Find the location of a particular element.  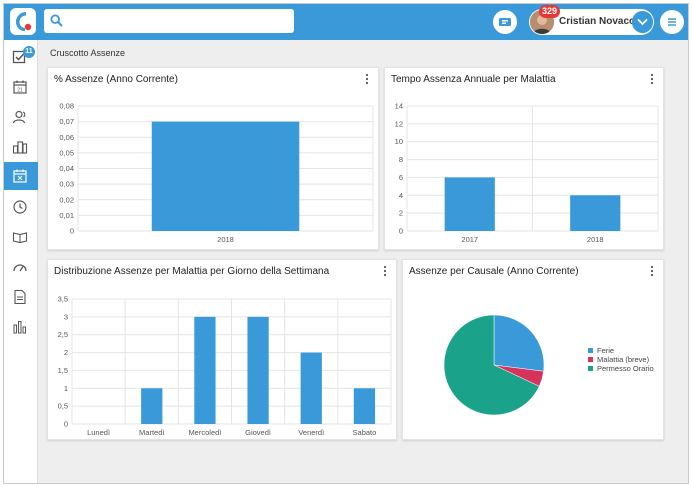

y-tick-label: 10 is located at coordinates (399, 141).